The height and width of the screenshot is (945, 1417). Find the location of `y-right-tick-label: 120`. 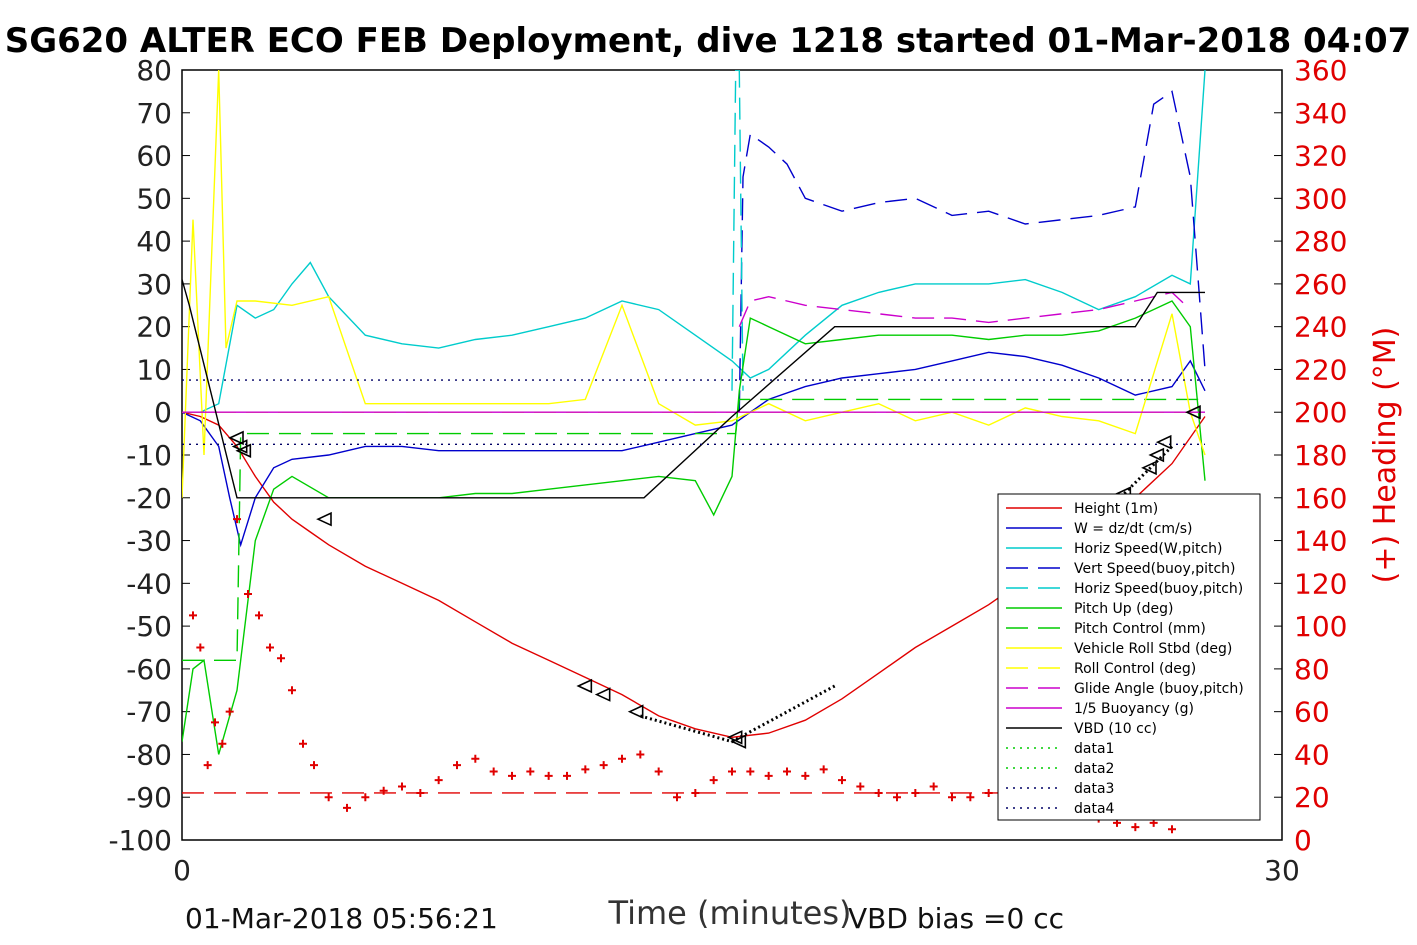

y-right-tick-label: 120 is located at coordinates (1320, 583).